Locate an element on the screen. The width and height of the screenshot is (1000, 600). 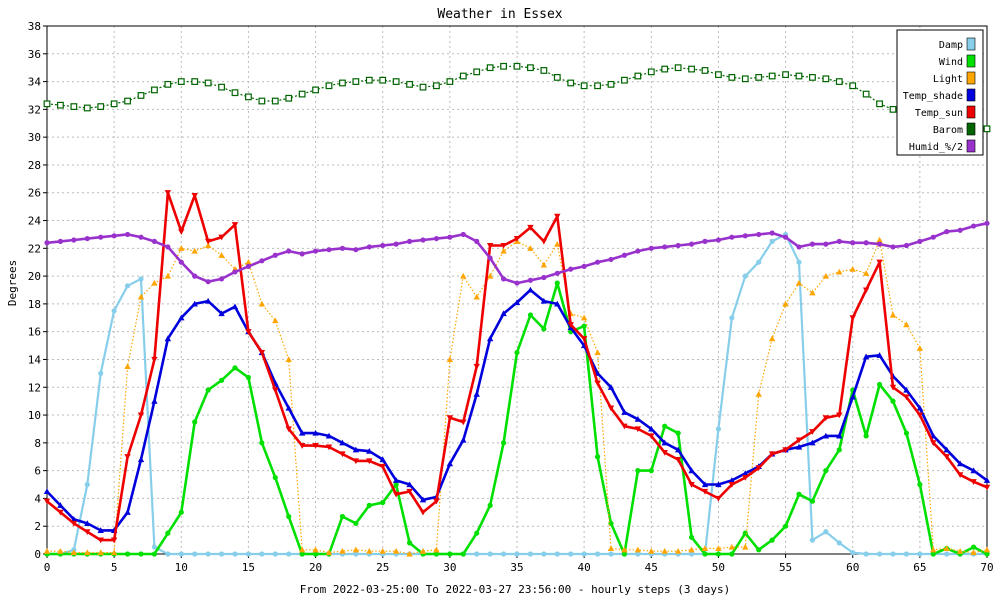
x-axis: 0 5 10 15 20 25 30 35 40 45 50 55 60 65 70 is located at coordinates (519, 564).